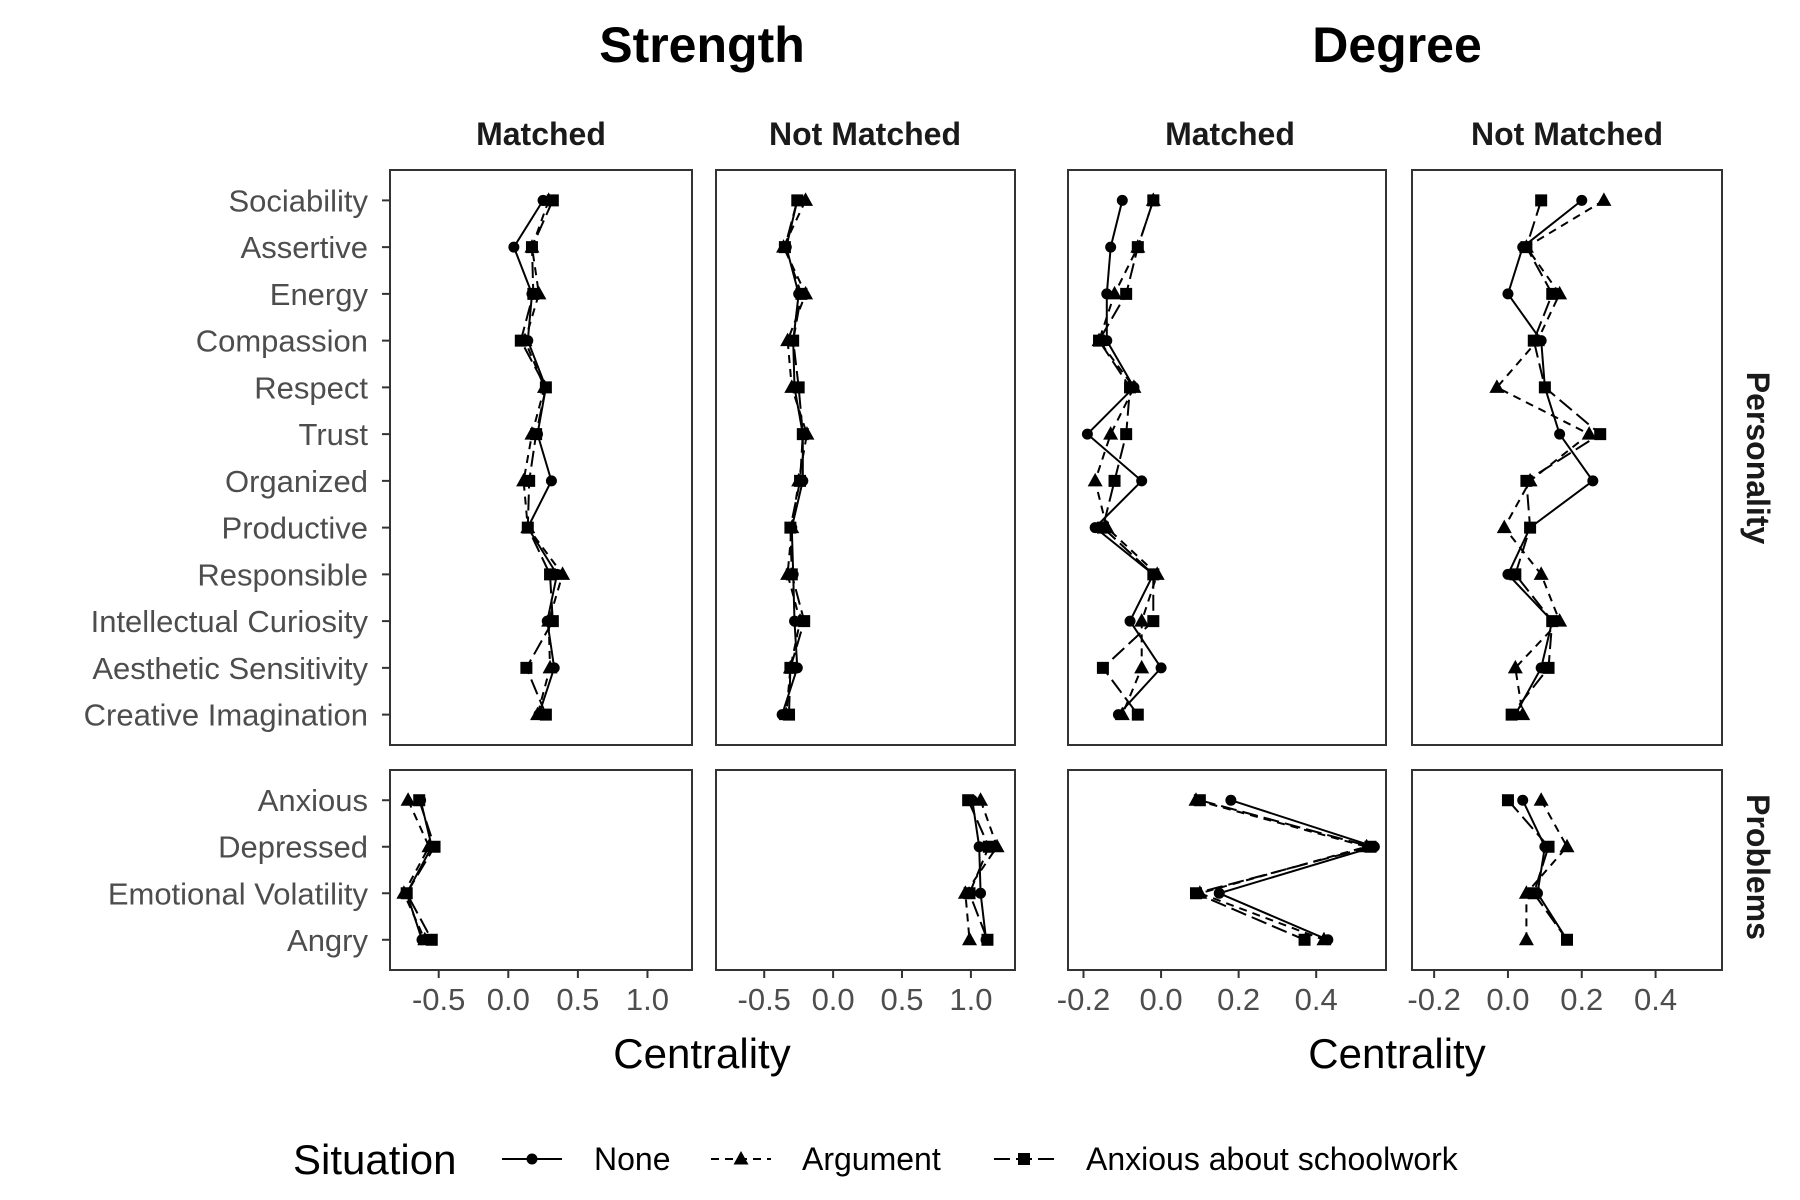 Image resolution: width=1800 pixels, height=1200 pixels. What do you see at coordinates (532, 1159) in the screenshot?
I see `legend-key-marker-none` at bounding box center [532, 1159].